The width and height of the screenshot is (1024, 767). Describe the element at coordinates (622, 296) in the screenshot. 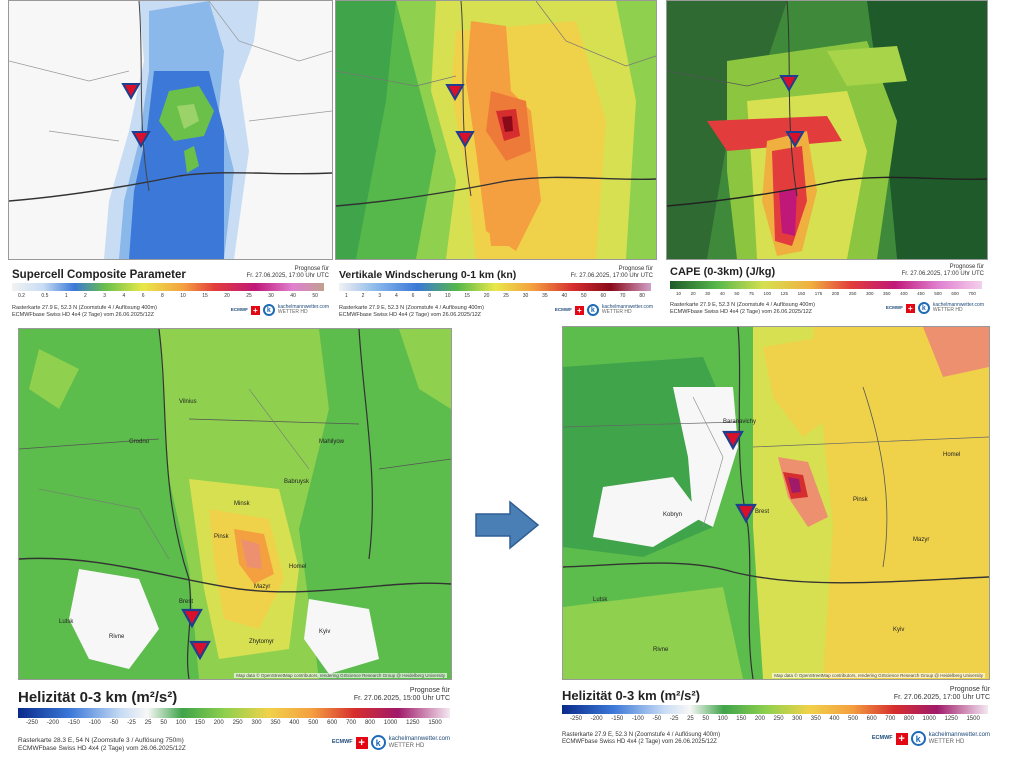

I see `scale-tick-label: 70` at that location.